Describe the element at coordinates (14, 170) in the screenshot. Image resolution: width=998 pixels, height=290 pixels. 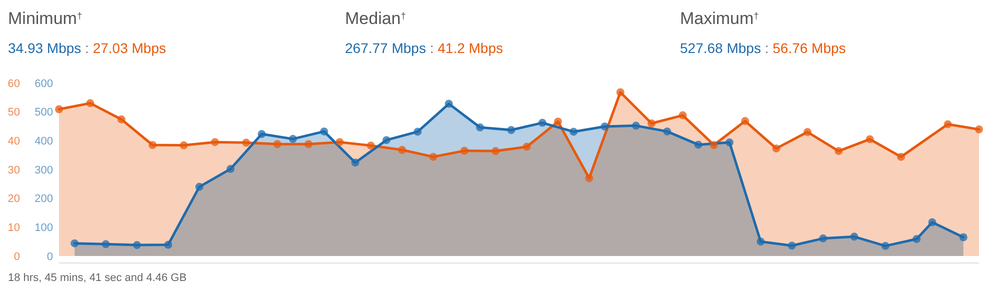
I see `y-tick-label: 30` at that location.